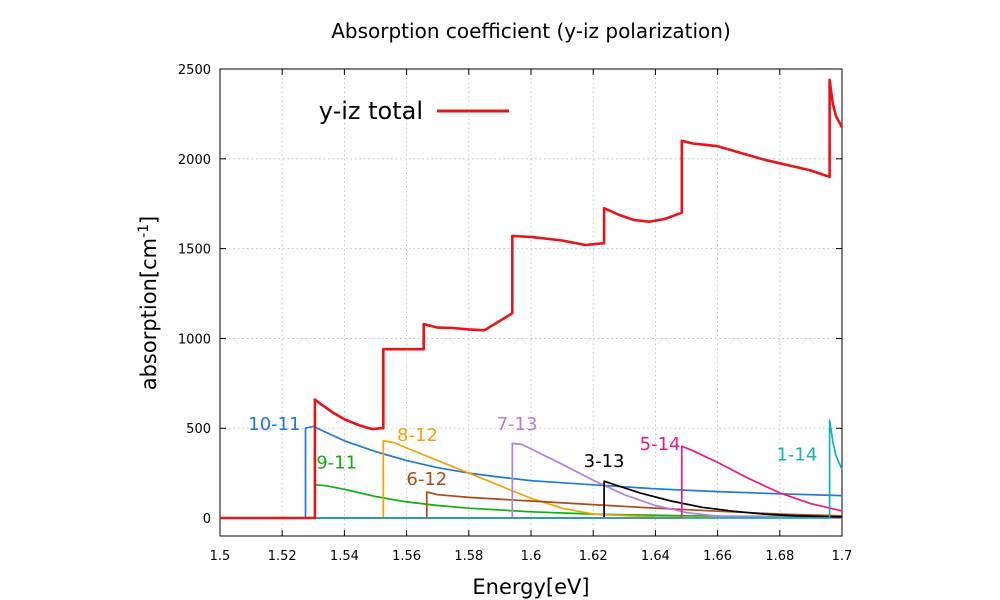 This screenshot has width=1000, height=600. I want to click on transition-label-6-12: 6-12, so click(426, 479).